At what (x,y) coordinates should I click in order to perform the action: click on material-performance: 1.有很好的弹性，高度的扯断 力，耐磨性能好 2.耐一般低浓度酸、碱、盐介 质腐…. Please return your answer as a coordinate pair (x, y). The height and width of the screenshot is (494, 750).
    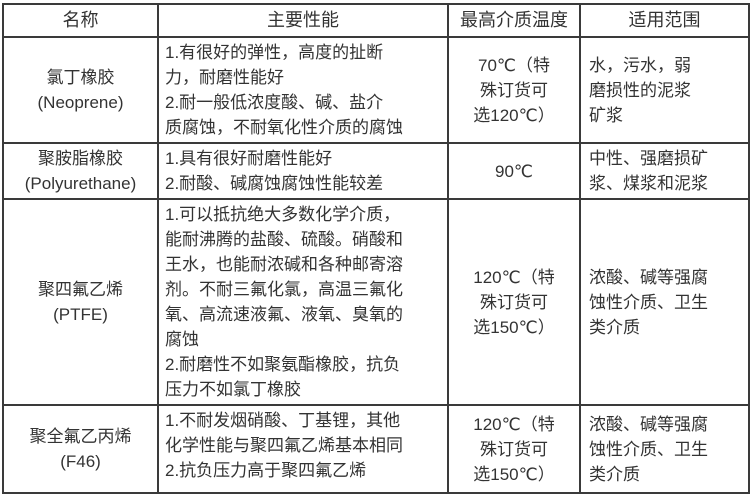
    Looking at the image, I should click on (303, 90).